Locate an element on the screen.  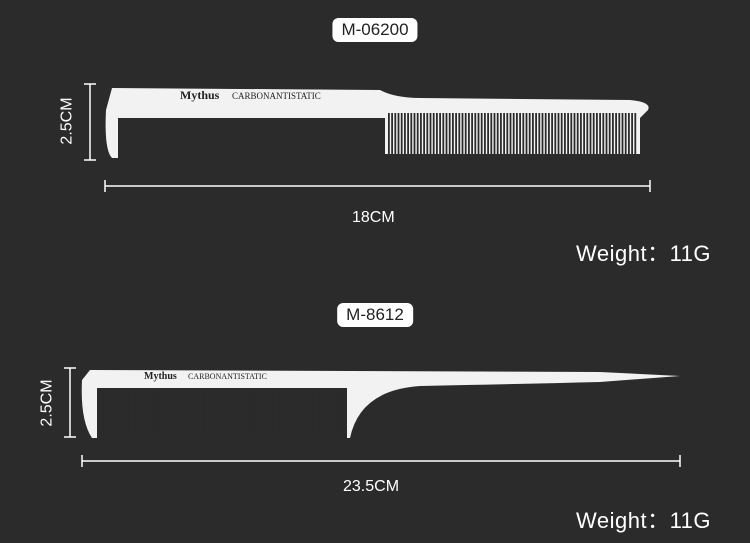
brand-label: Mythus is located at coordinates (200, 95).